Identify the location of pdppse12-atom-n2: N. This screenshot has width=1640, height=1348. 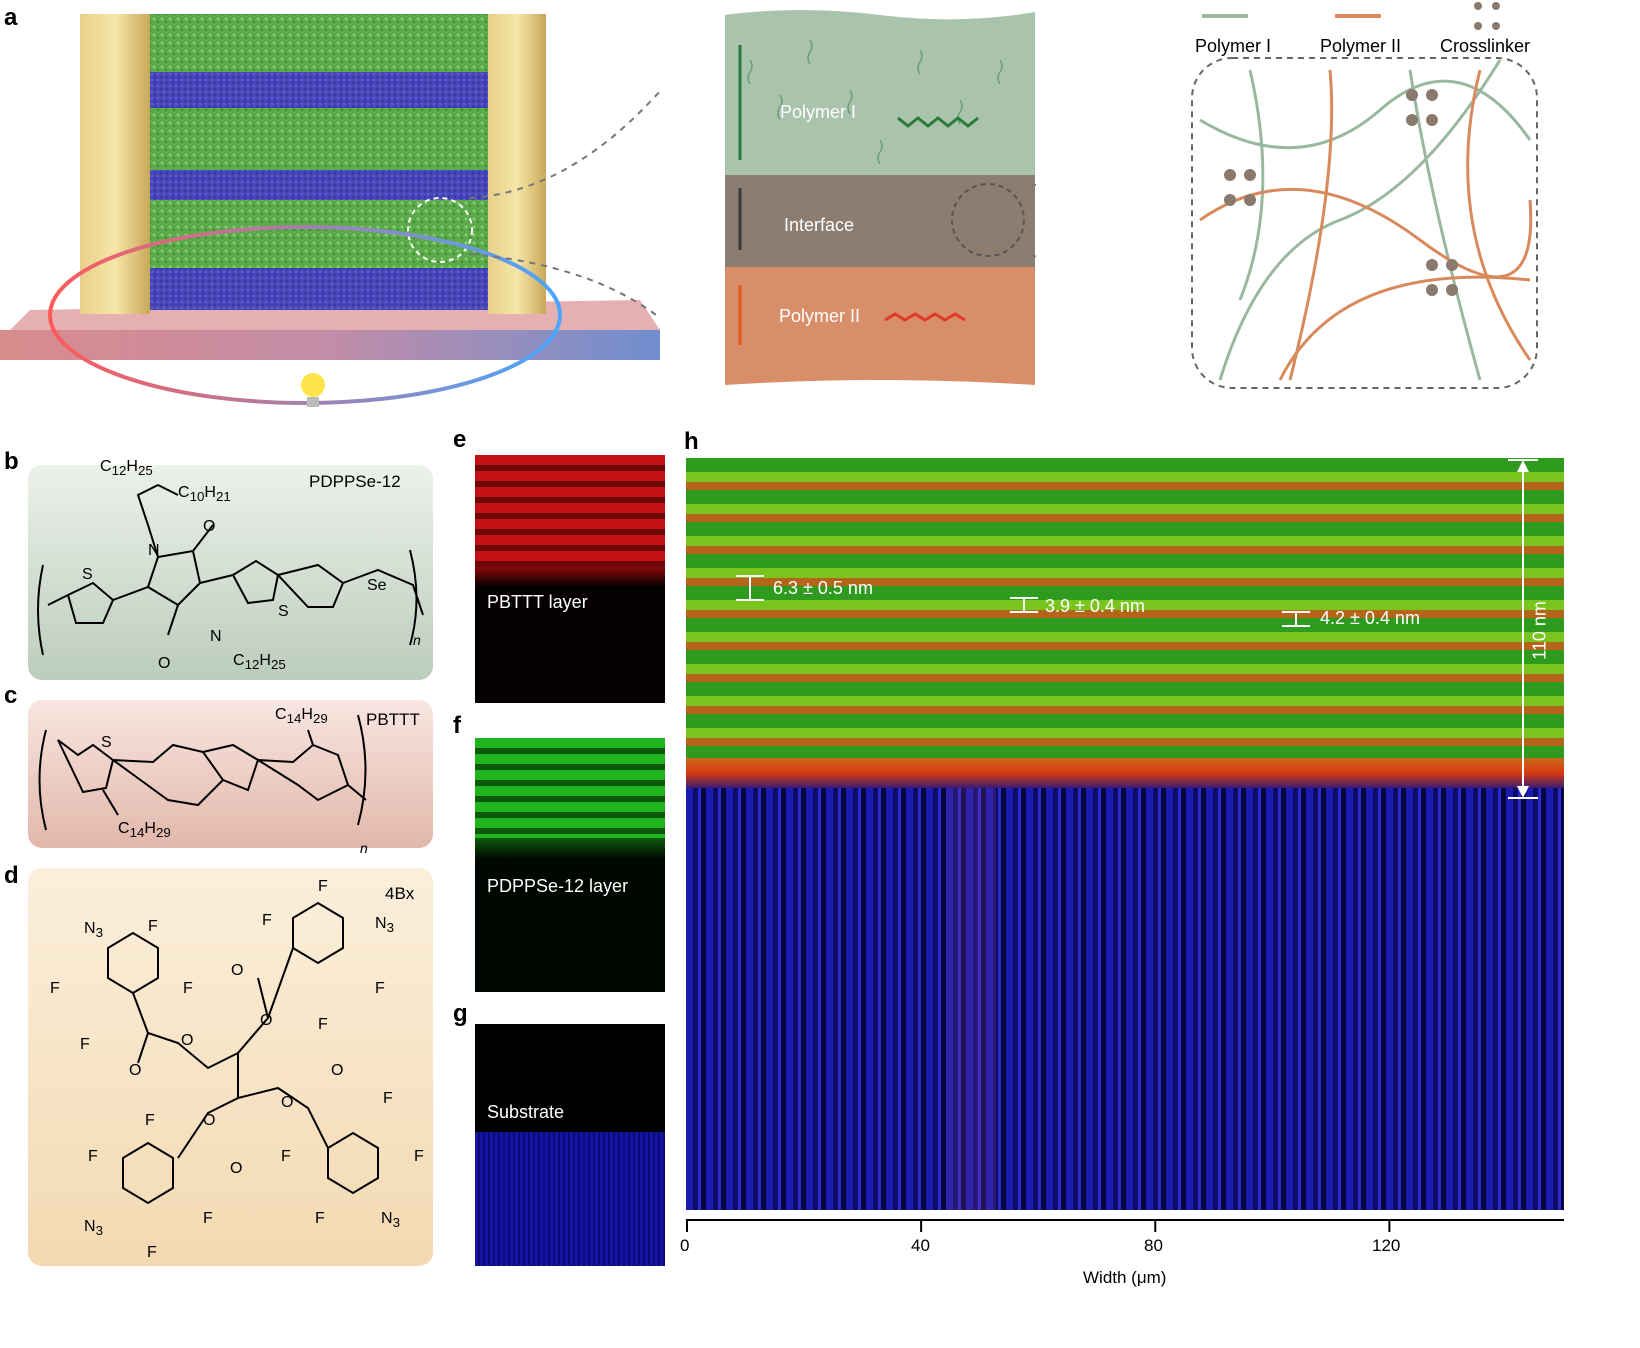
(216, 636).